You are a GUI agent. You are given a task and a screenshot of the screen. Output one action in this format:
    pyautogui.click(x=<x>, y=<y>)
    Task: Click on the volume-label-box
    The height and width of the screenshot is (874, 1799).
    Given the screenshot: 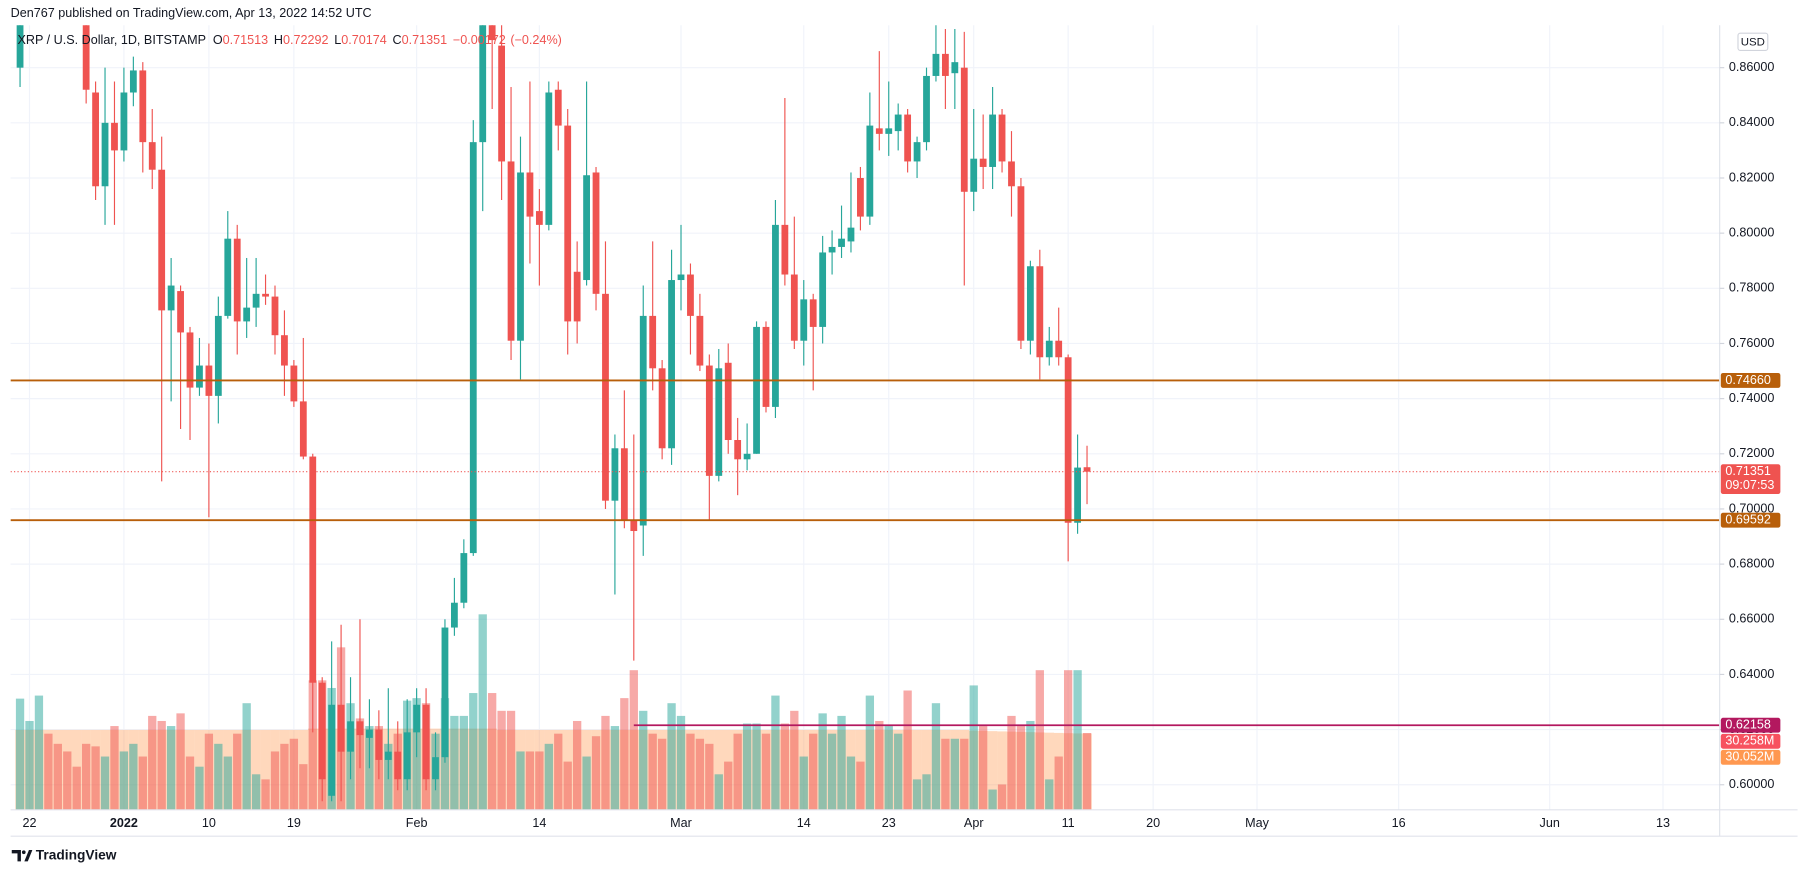 What is the action you would take?
    pyautogui.click(x=1750, y=741)
    